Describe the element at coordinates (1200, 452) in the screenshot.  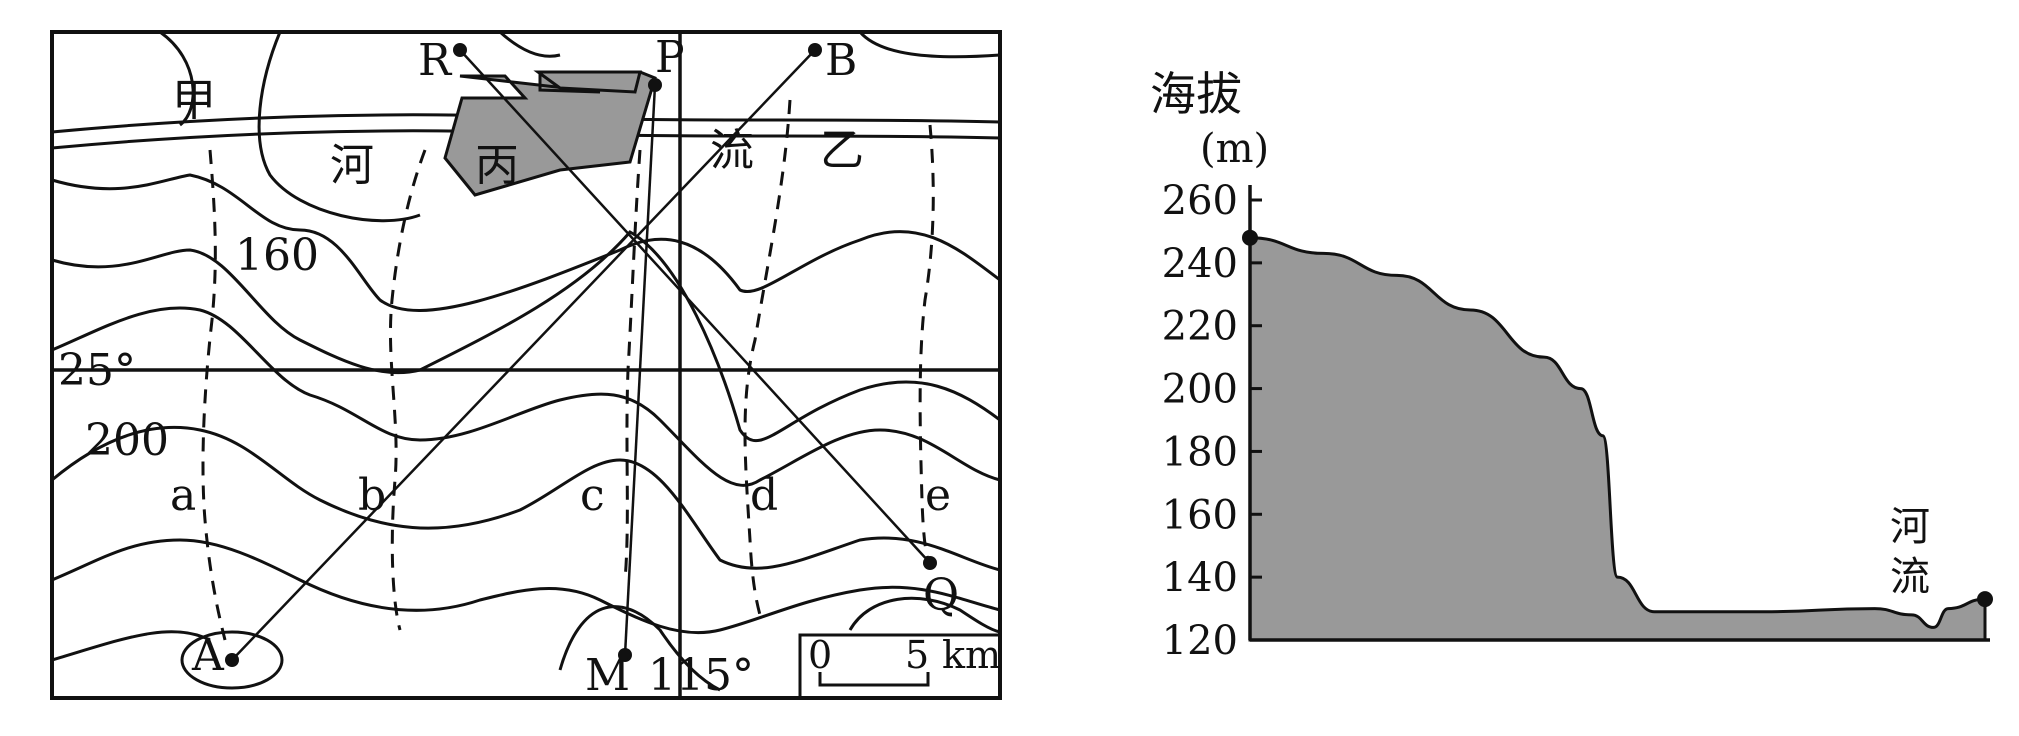
I see `y-tick-label: 180` at that location.